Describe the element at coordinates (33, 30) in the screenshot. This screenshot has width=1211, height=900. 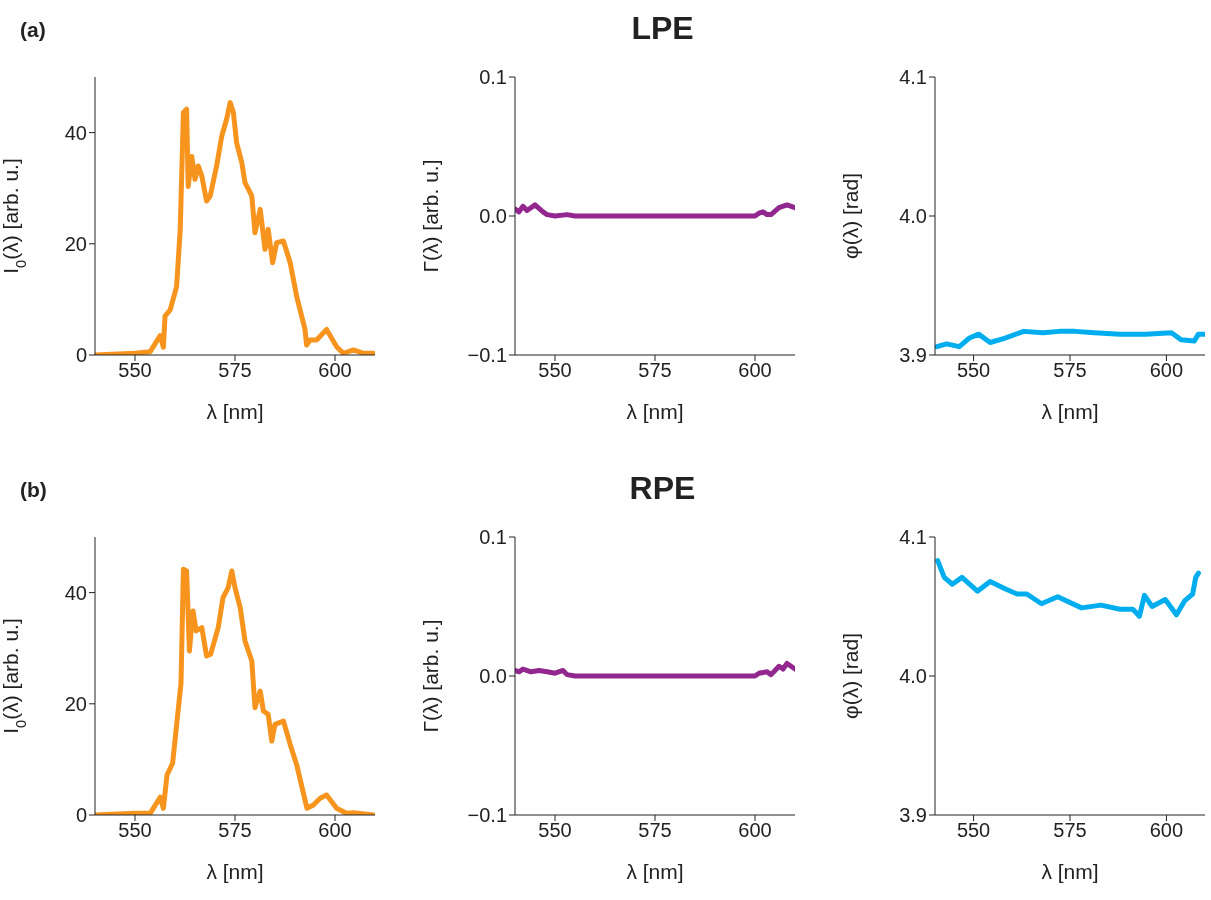
I see `text: (a)` at that location.